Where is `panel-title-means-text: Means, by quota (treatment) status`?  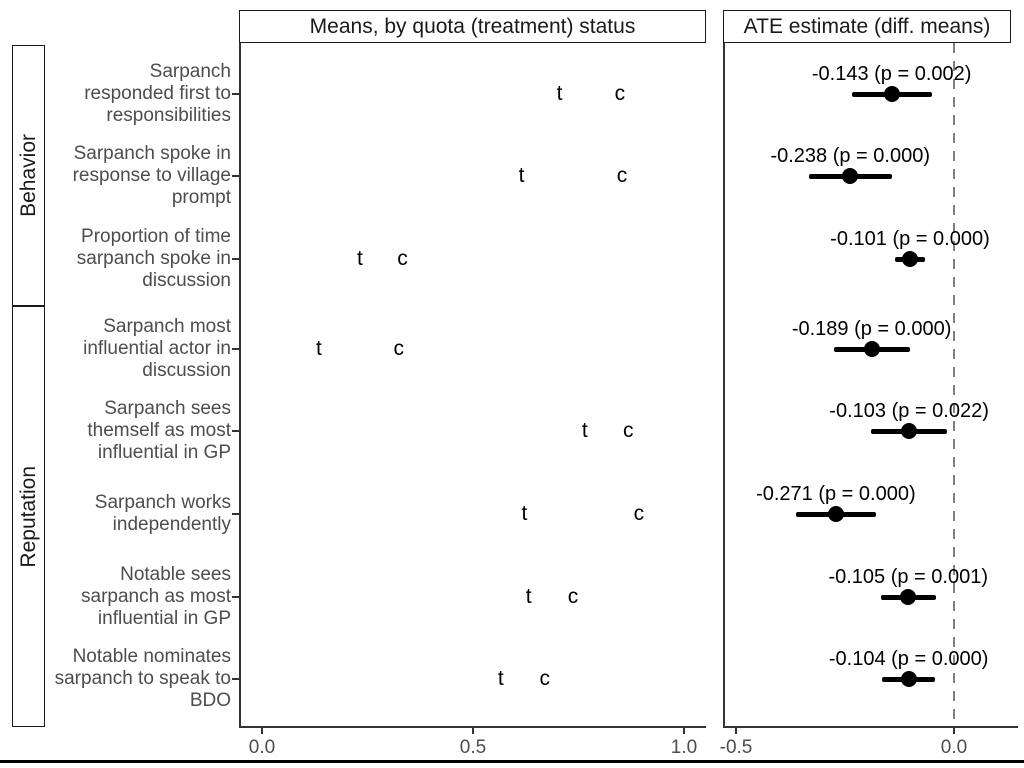
panel-title-means-text: Means, by quota (treatment) status is located at coordinates (472, 26).